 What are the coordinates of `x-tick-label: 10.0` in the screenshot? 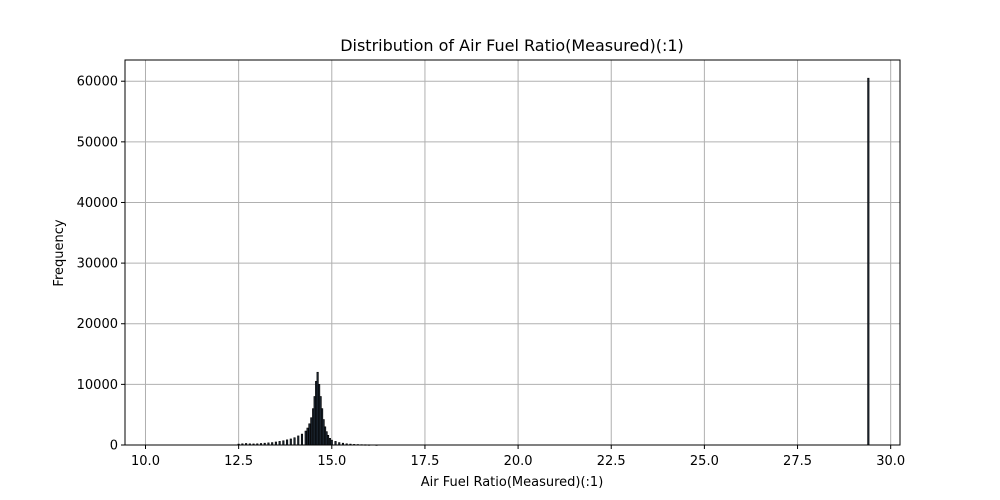 It's located at (145, 461).